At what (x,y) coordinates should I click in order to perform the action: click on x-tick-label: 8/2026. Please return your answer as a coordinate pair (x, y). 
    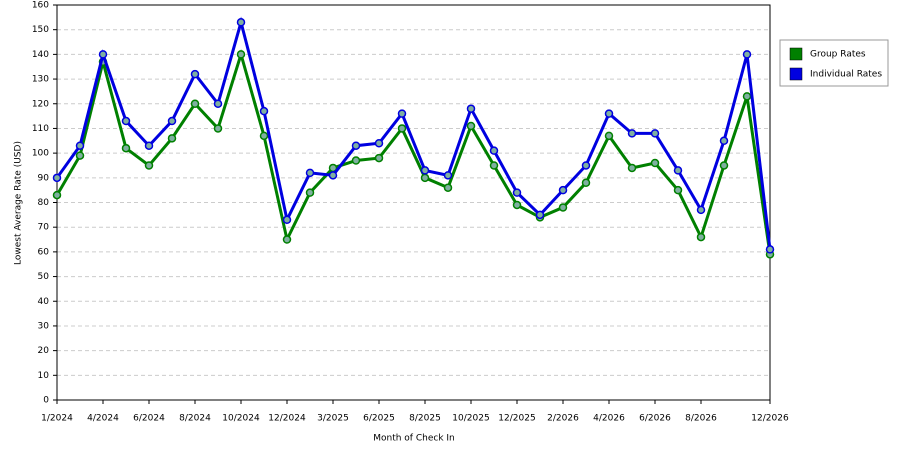
    Looking at the image, I should click on (701, 419).